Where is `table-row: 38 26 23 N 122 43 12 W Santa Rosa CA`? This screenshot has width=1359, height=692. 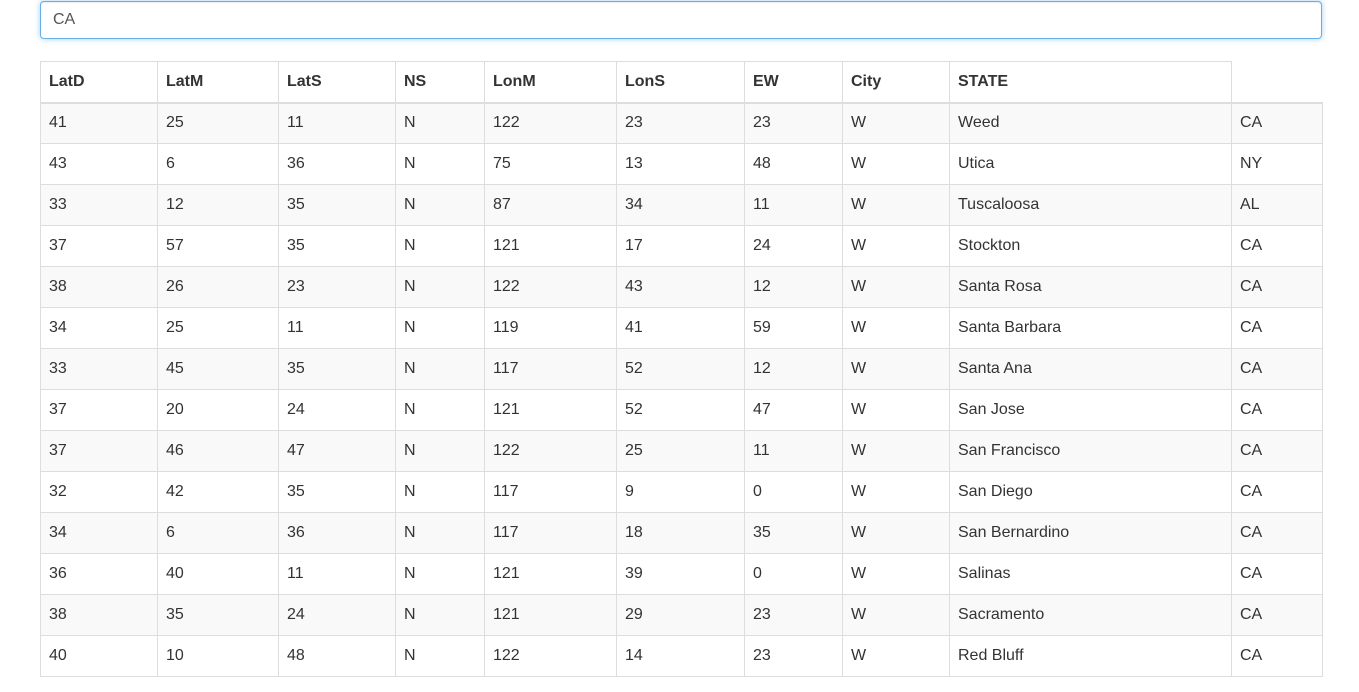
table-row: 38 26 23 N 122 43 12 W Santa Rosa CA is located at coordinates (681, 287).